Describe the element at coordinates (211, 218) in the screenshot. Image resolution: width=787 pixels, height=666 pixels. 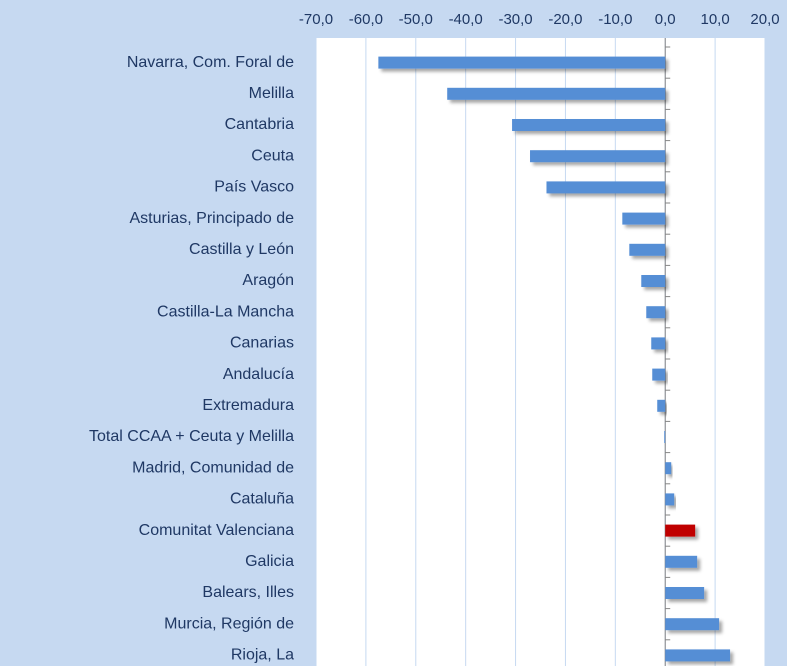
I see `y-tick-label: Asturias, Principado de` at that location.